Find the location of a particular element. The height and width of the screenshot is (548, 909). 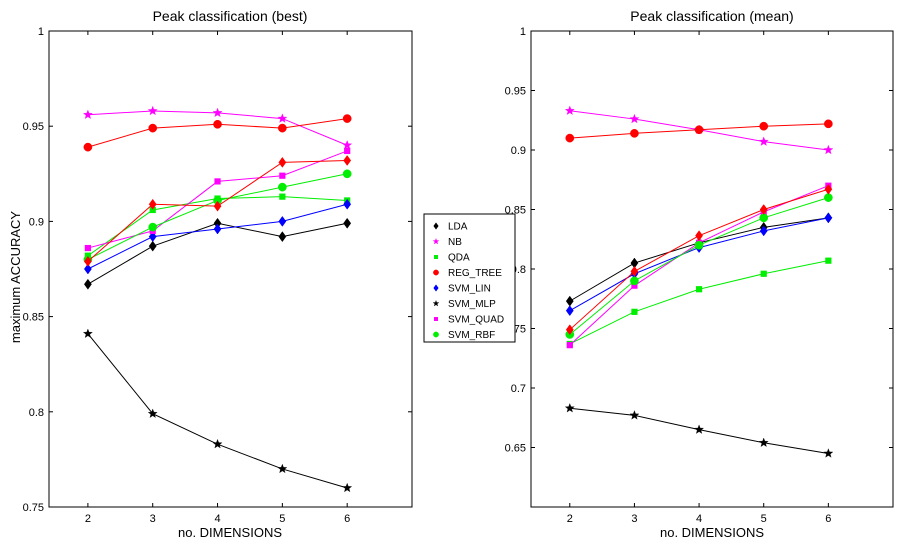

legend-label: NB is located at coordinates (455, 242).